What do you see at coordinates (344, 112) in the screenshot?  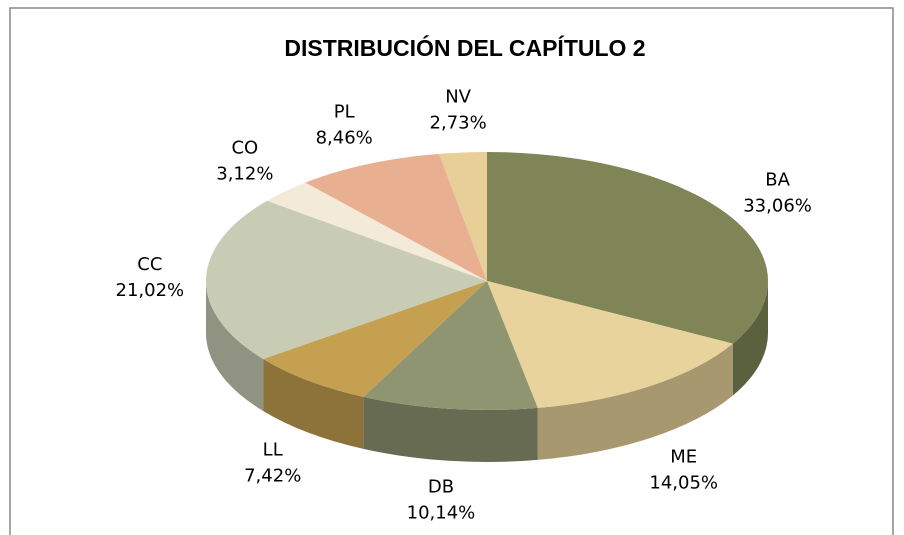 I see `slice-name: PL` at bounding box center [344, 112].